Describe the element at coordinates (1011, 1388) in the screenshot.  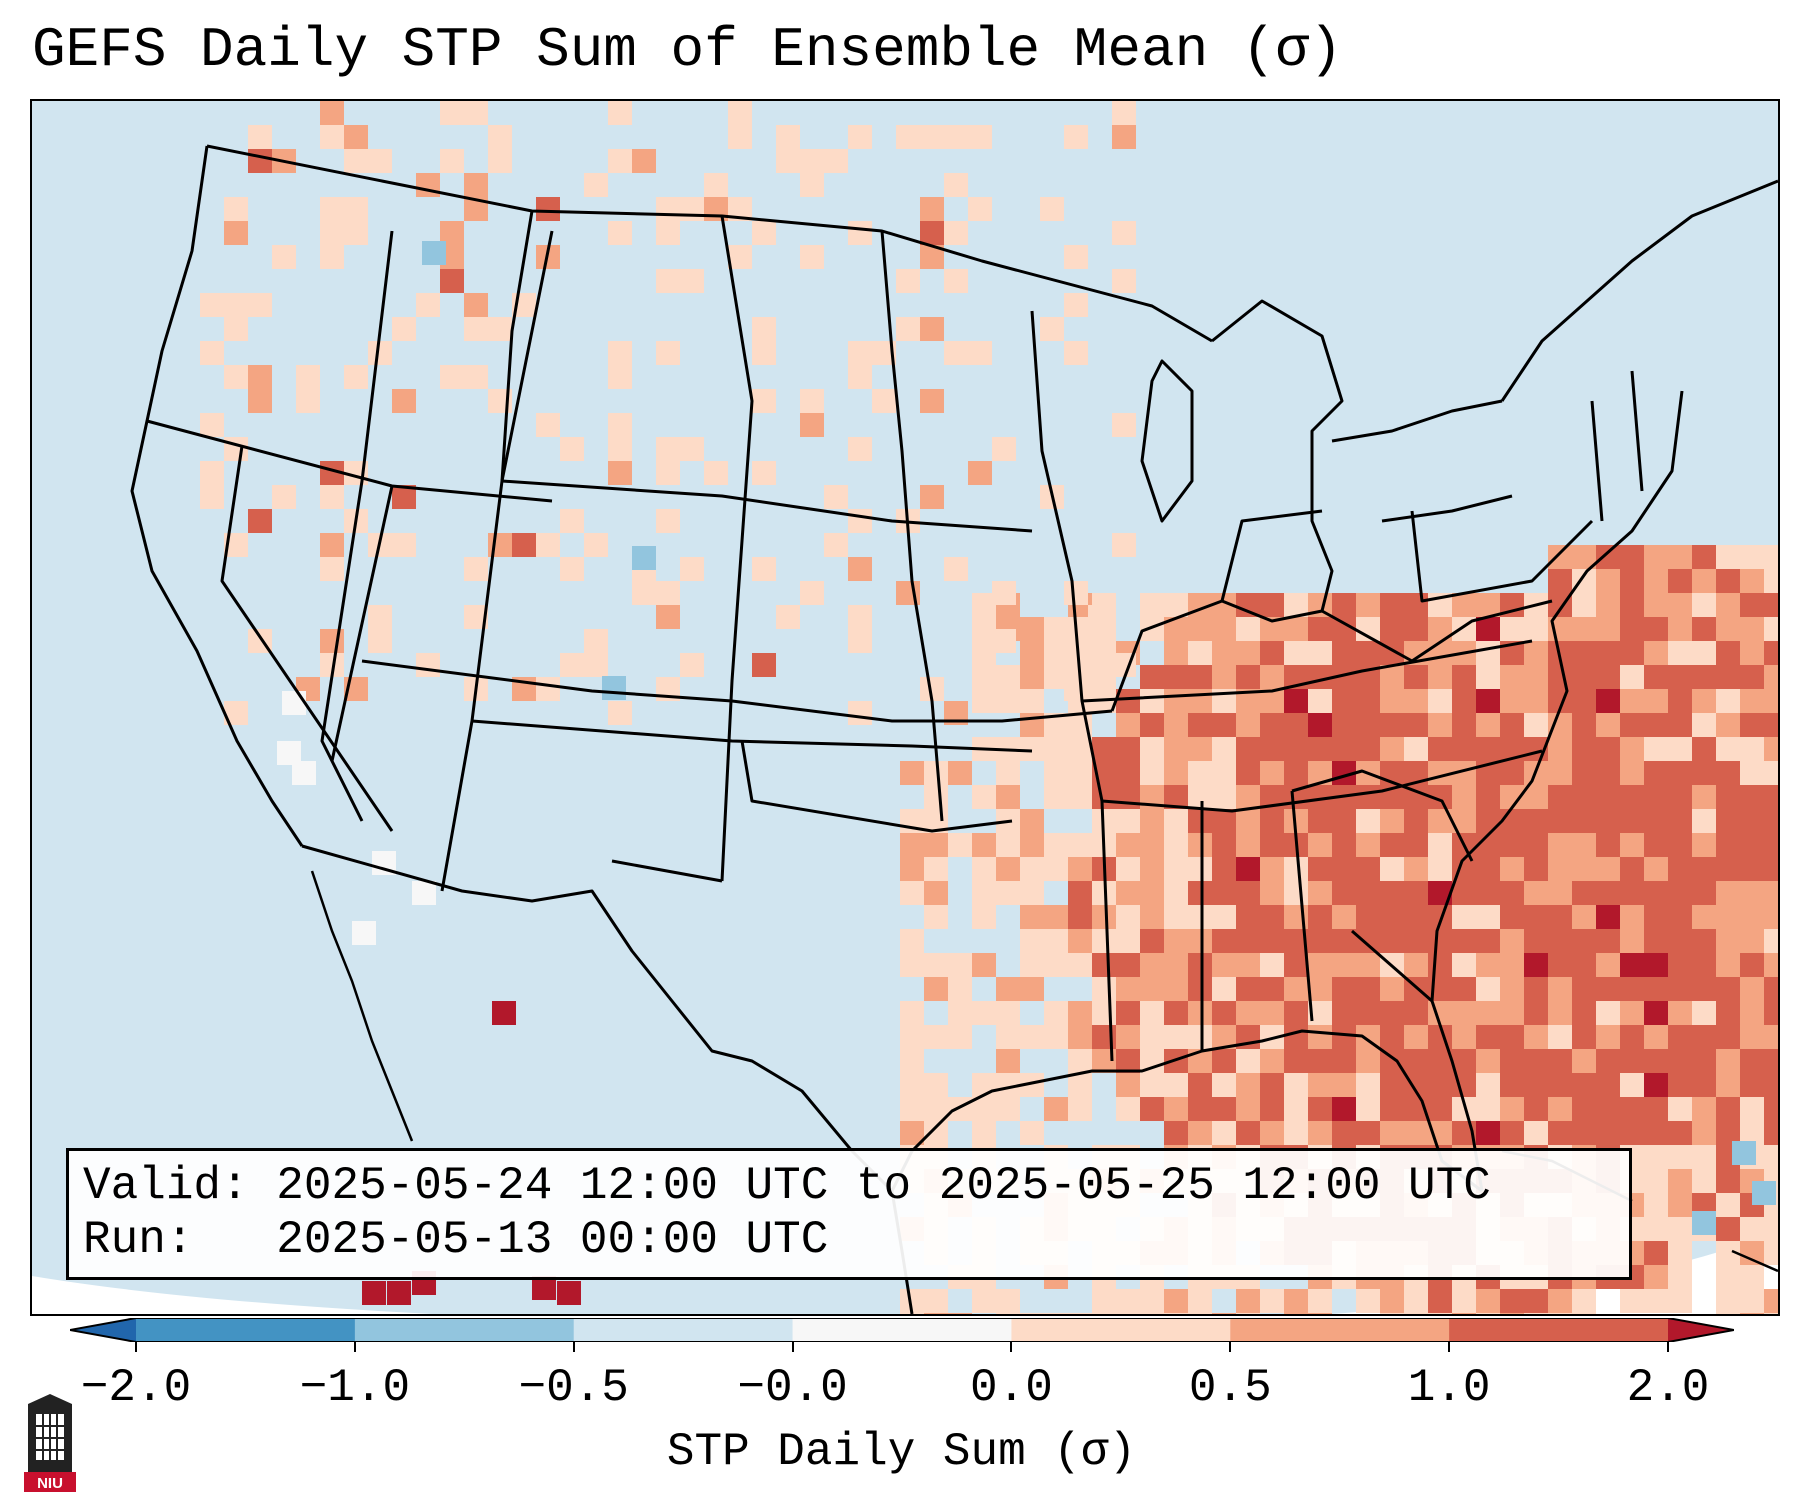
I see `colorbar-tick-label: 0.0` at that location.